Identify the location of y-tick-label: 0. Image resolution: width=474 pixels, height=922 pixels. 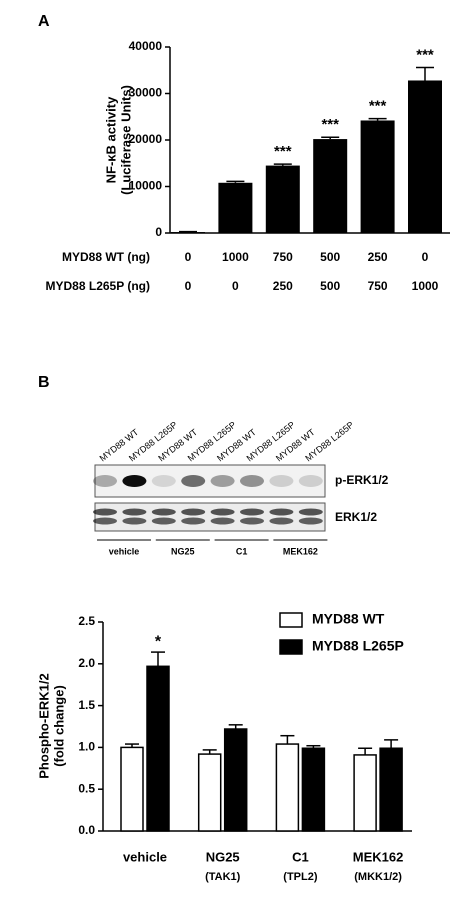
(158, 232).